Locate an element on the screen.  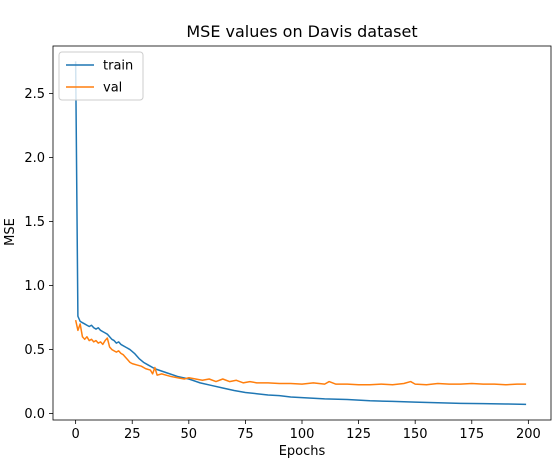
x-axis-label: Epochs is located at coordinates (302, 451).